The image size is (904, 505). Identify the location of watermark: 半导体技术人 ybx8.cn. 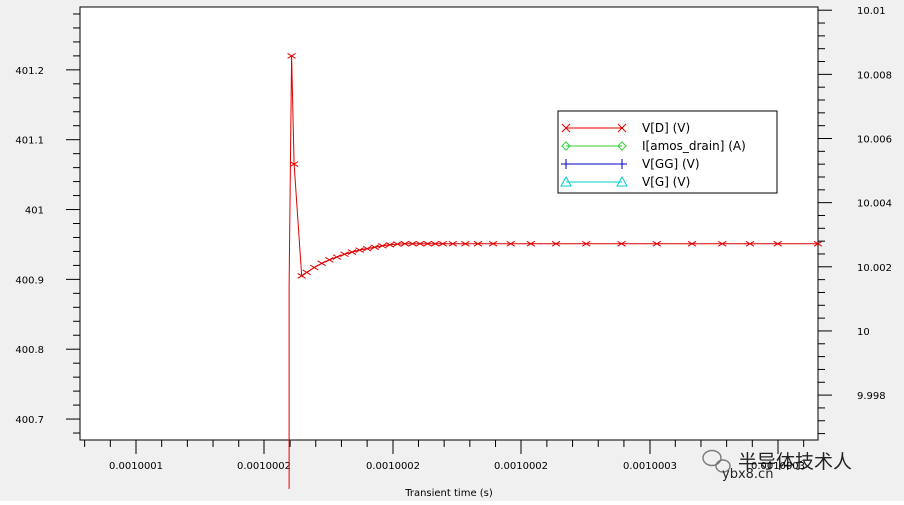
(777, 465).